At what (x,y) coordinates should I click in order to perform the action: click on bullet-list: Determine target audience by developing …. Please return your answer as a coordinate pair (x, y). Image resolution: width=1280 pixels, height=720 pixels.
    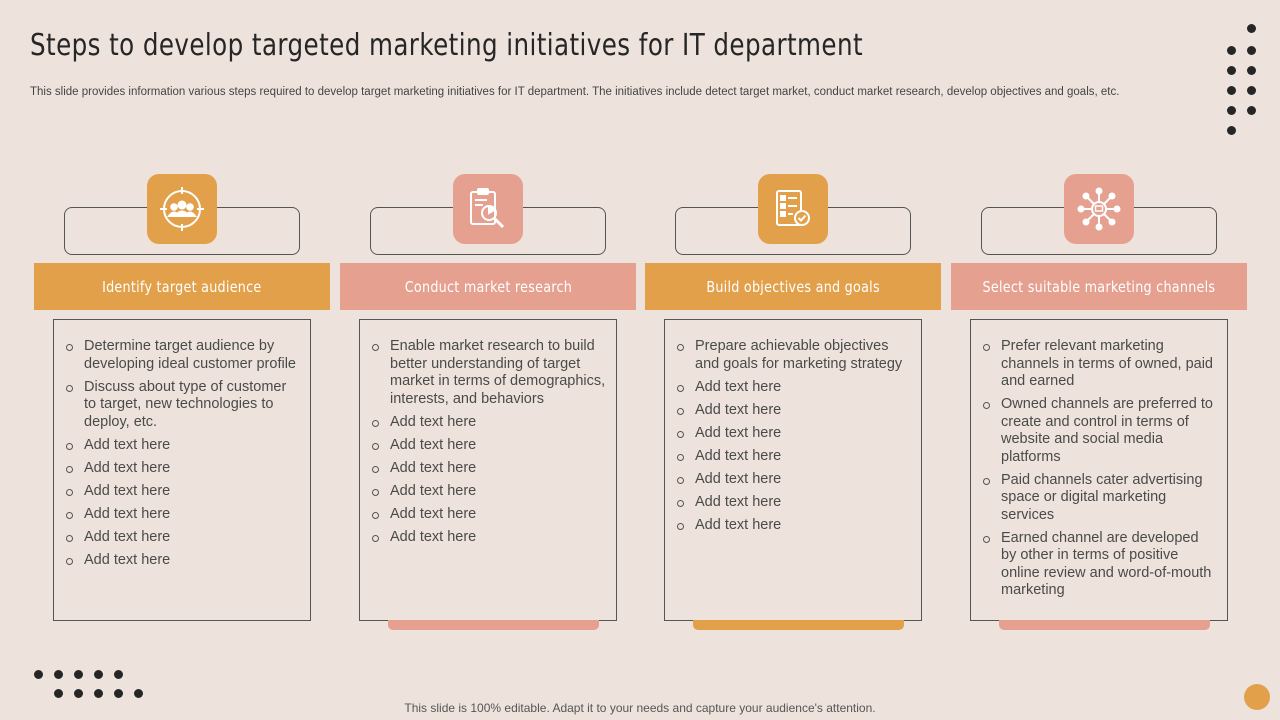
    Looking at the image, I should click on (182, 453).